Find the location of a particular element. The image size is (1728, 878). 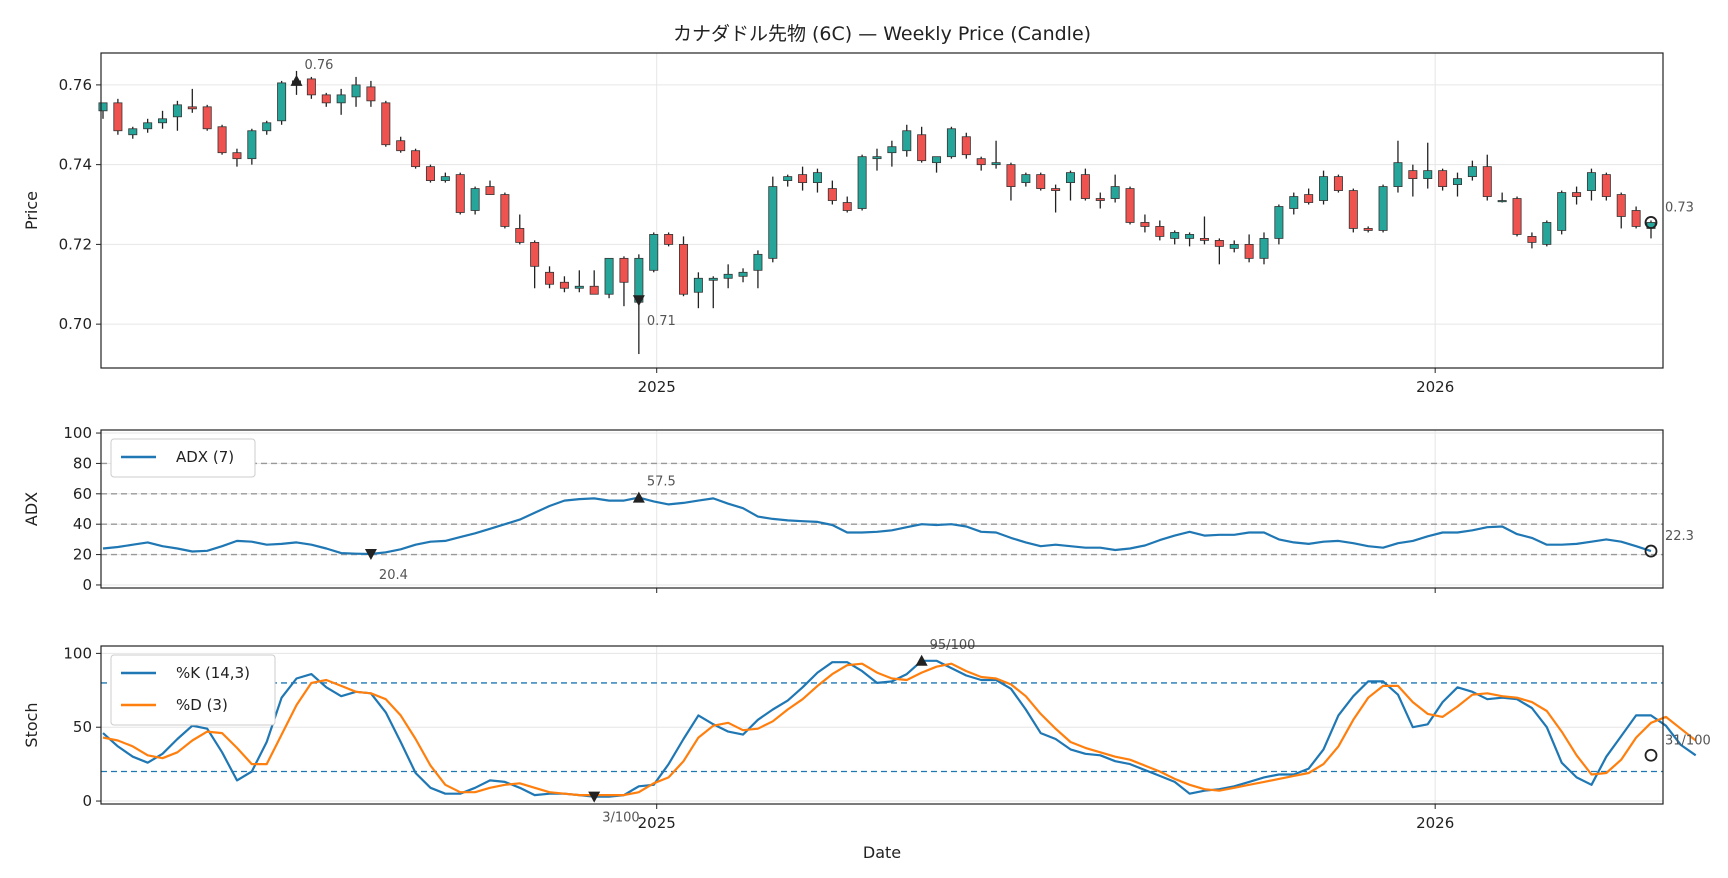

y-tick-label: 20 is located at coordinates (82, 555).